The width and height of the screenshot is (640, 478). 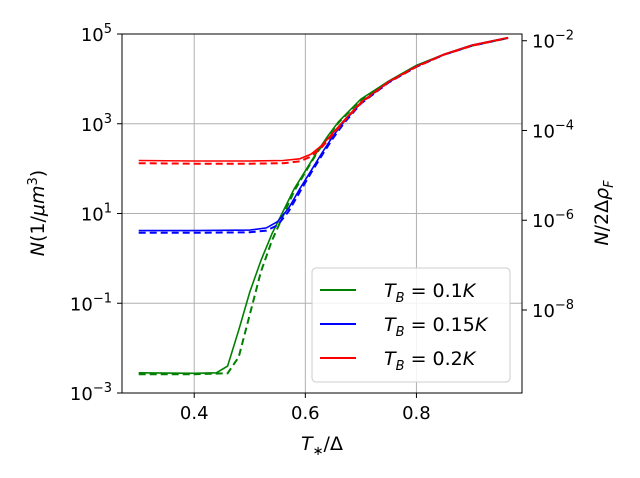 I want to click on x-tick-label: 0.4, so click(x=194, y=413).